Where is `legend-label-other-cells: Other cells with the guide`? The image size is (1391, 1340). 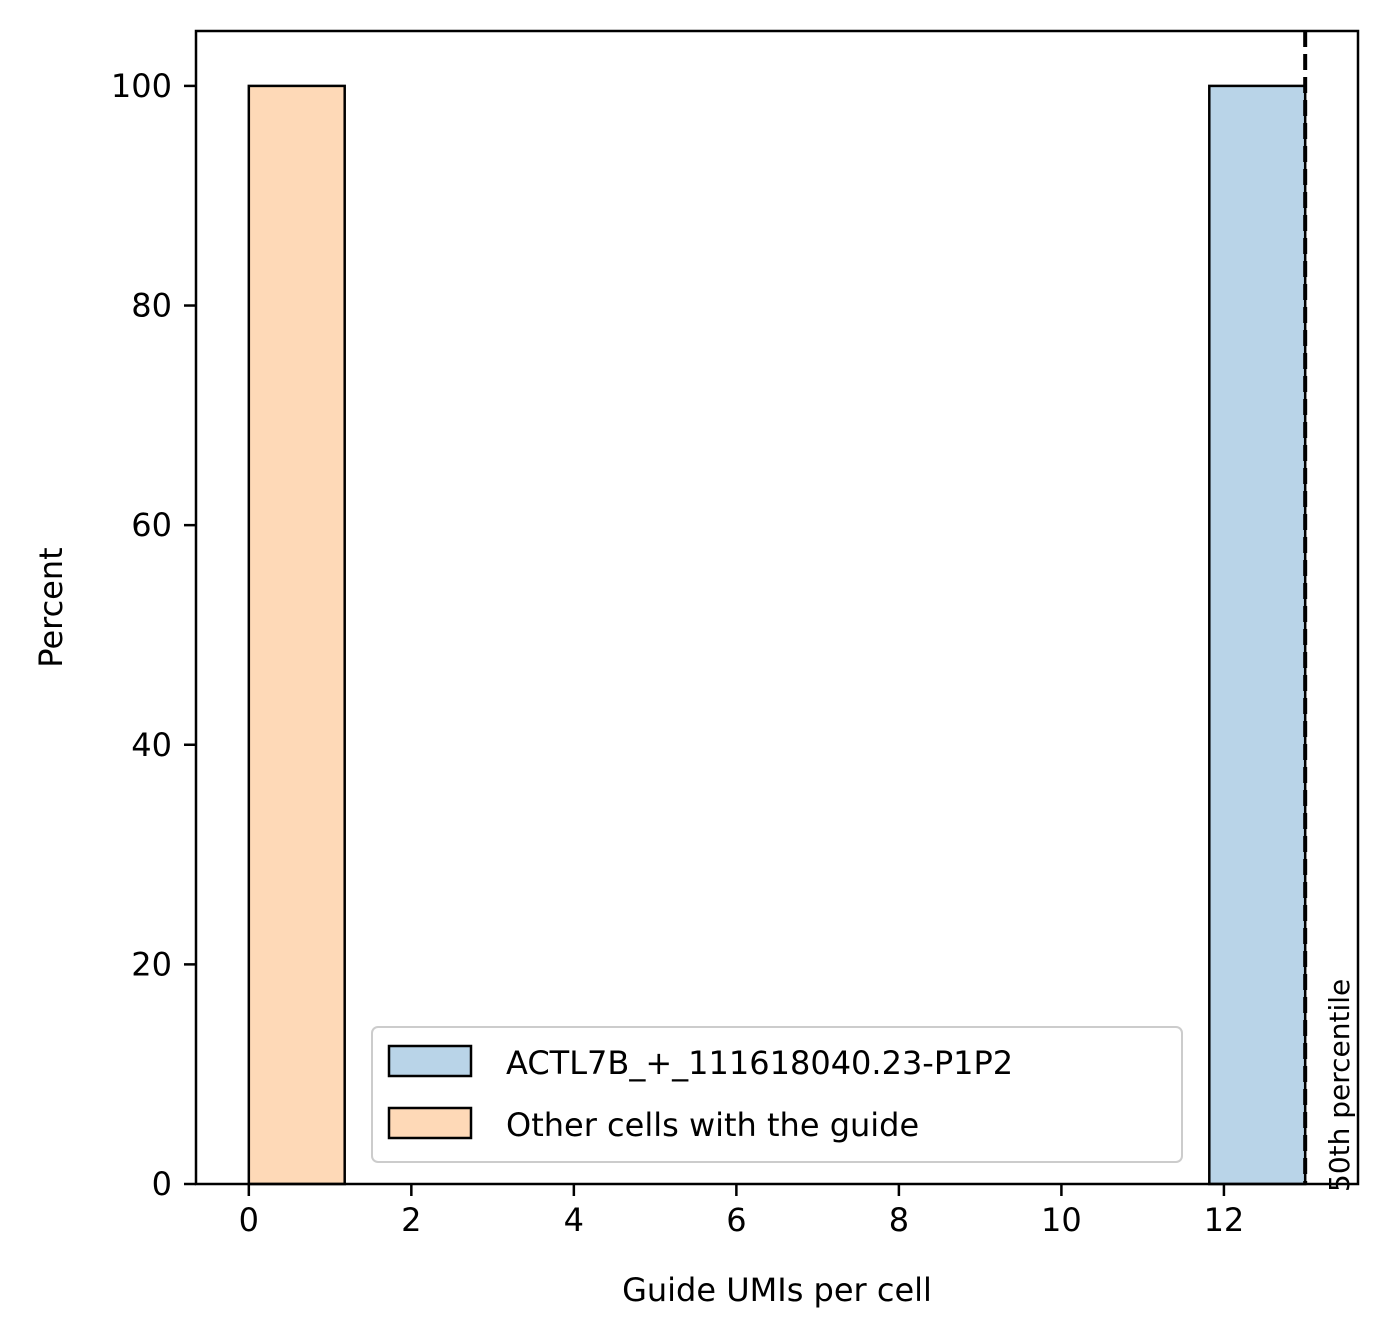
legend-label-other-cells: Other cells with the guide is located at coordinates (712, 1125).